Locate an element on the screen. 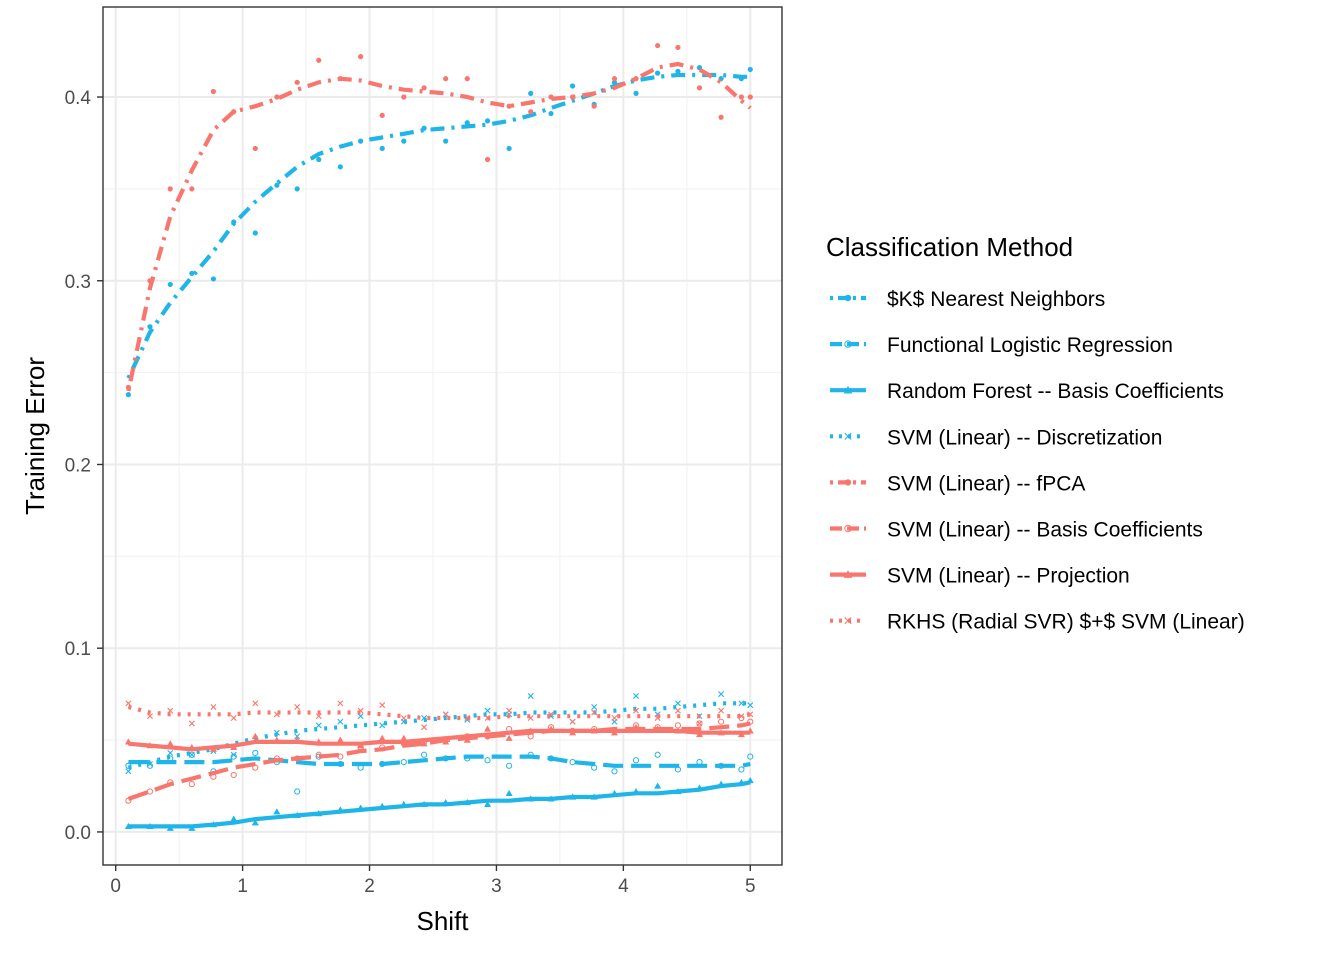 The height and width of the screenshot is (960, 1344). legend-label: SVM (Linear) -- Projection is located at coordinates (1008, 576).